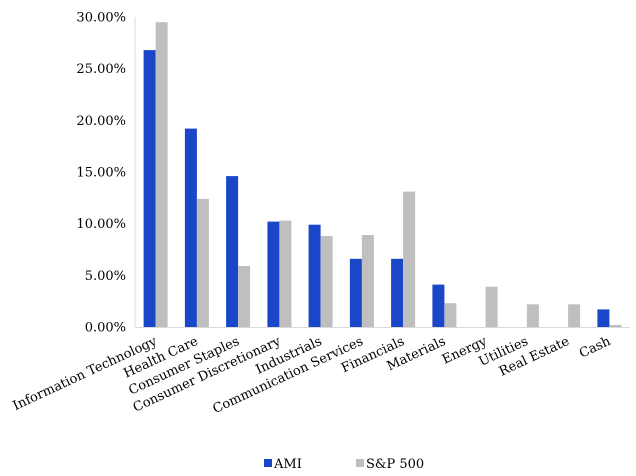 The width and height of the screenshot is (636, 476). Describe the element at coordinates (105, 276) in the screenshot. I see `y-tick-label: 5.00%` at that location.